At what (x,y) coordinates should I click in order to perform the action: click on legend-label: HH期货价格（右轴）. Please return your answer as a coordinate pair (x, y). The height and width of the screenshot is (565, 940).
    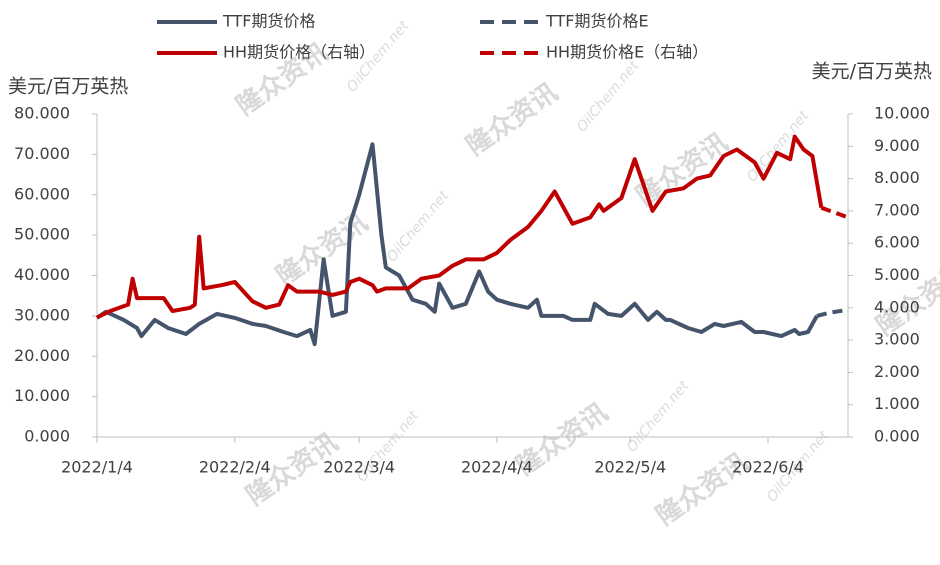
    Looking at the image, I should click on (299, 52).